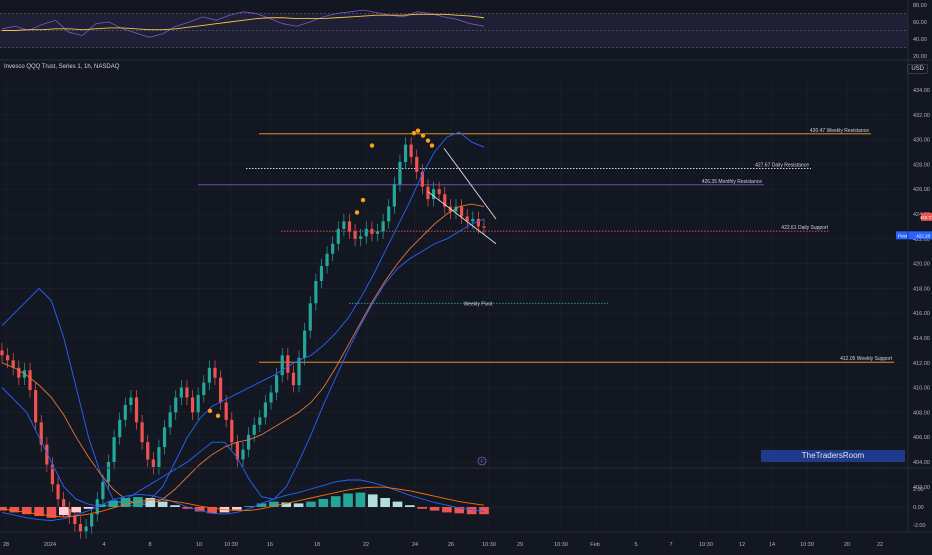 Image resolution: width=932 pixels, height=555 pixels. What do you see at coordinates (920, 57) in the screenshot?
I see `rsi-tick-label: 20.00` at bounding box center [920, 57].